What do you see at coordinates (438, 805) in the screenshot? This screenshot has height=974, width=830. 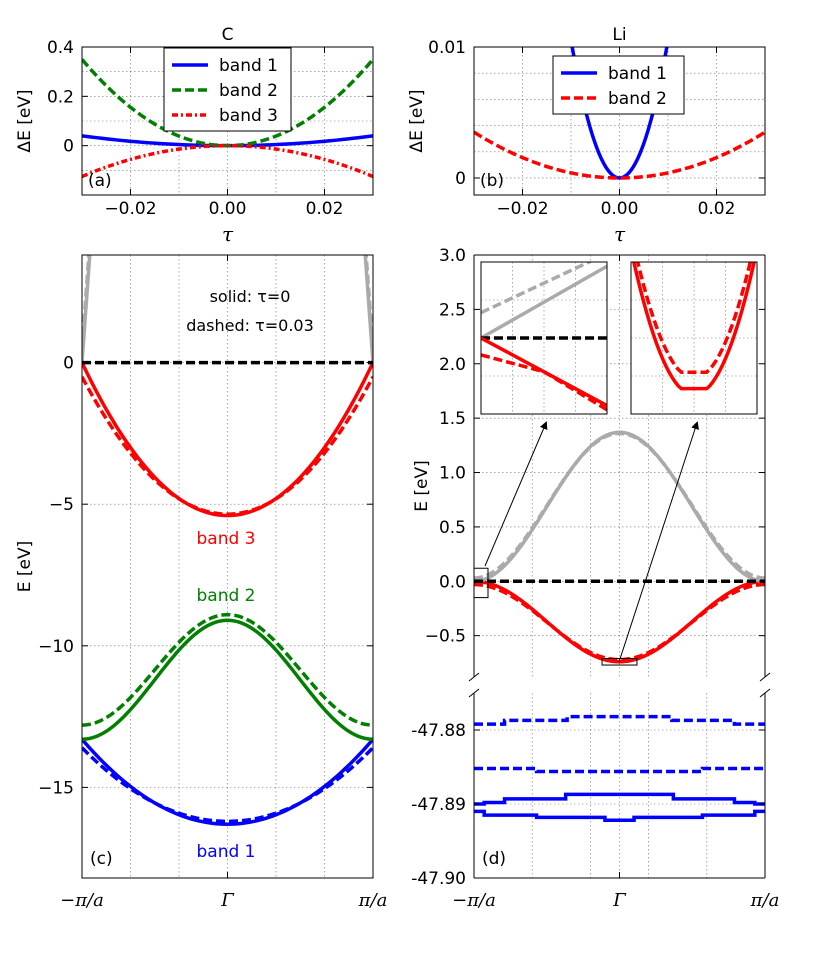 I see `y-tick-label: -47.89` at bounding box center [438, 805].